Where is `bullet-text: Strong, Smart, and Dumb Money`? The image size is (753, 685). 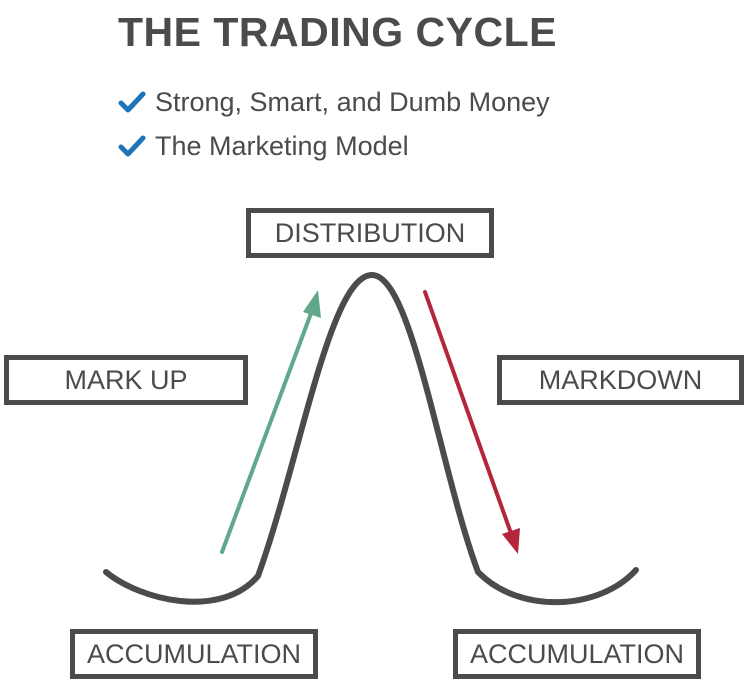
bullet-text: Strong, Smart, and Dumb Money is located at coordinates (352, 101).